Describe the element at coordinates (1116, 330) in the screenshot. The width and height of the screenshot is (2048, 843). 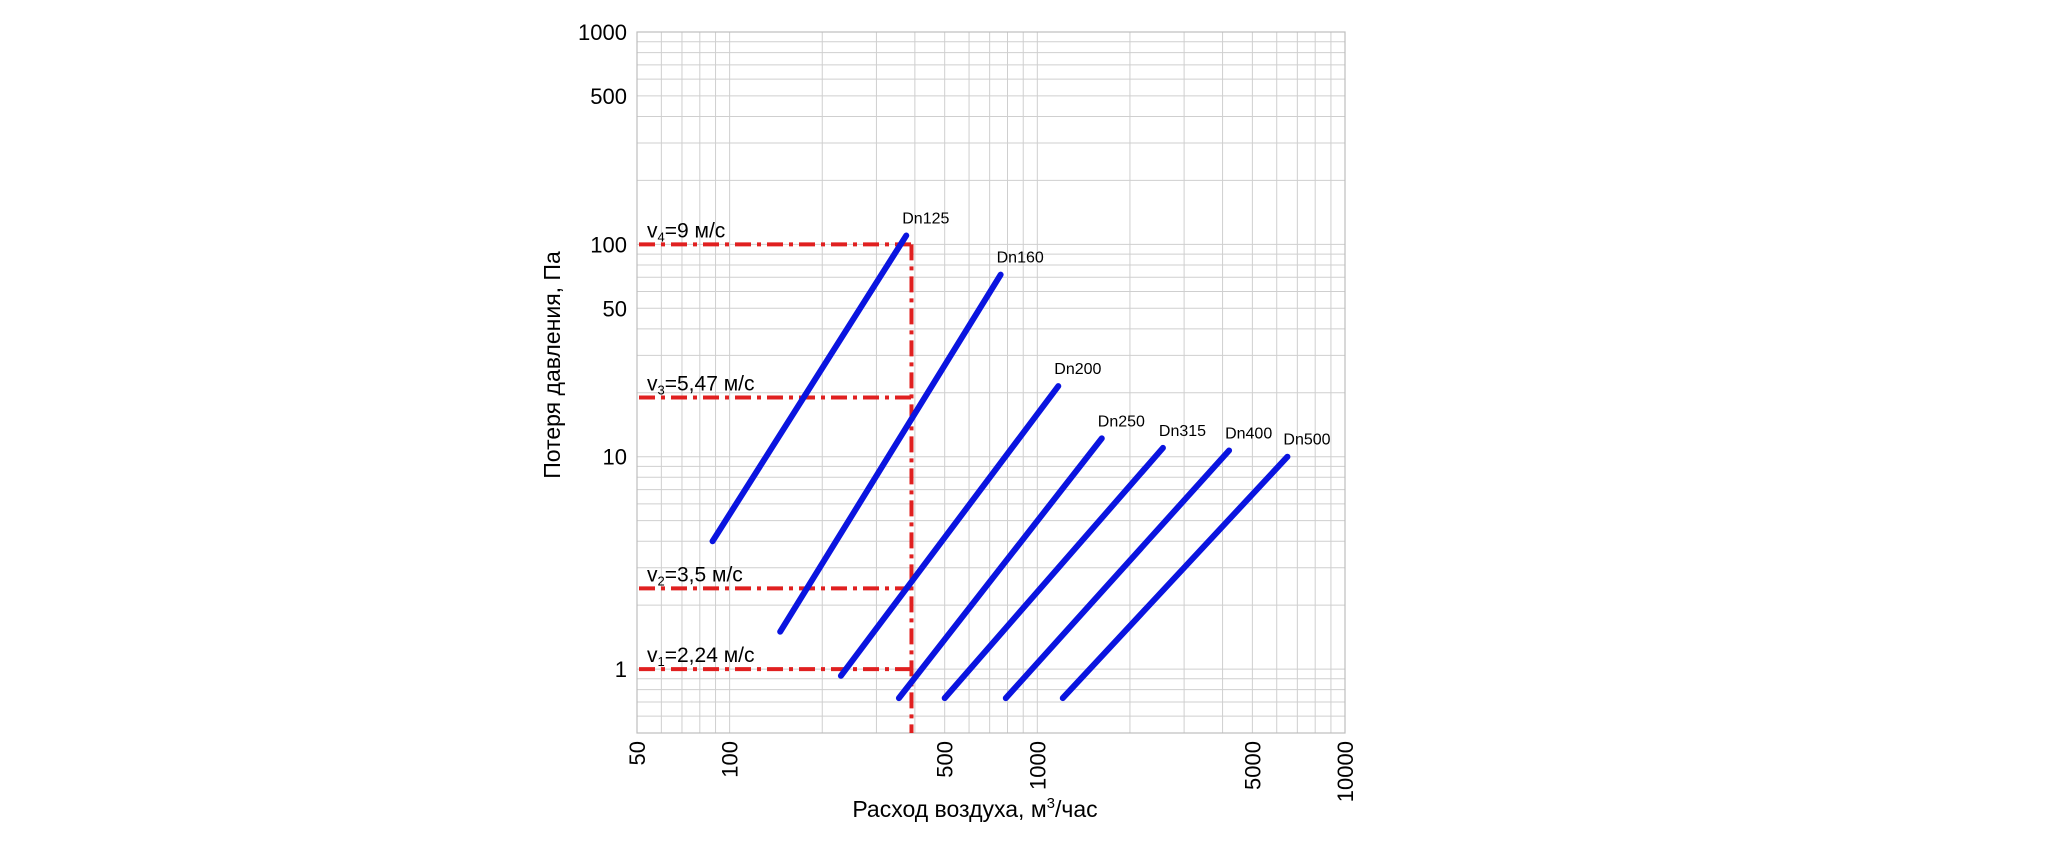
I see `series-labels: Dn125 Dn160 Dn200 Dn250 Dn315 Dn400 Dn500` at that location.